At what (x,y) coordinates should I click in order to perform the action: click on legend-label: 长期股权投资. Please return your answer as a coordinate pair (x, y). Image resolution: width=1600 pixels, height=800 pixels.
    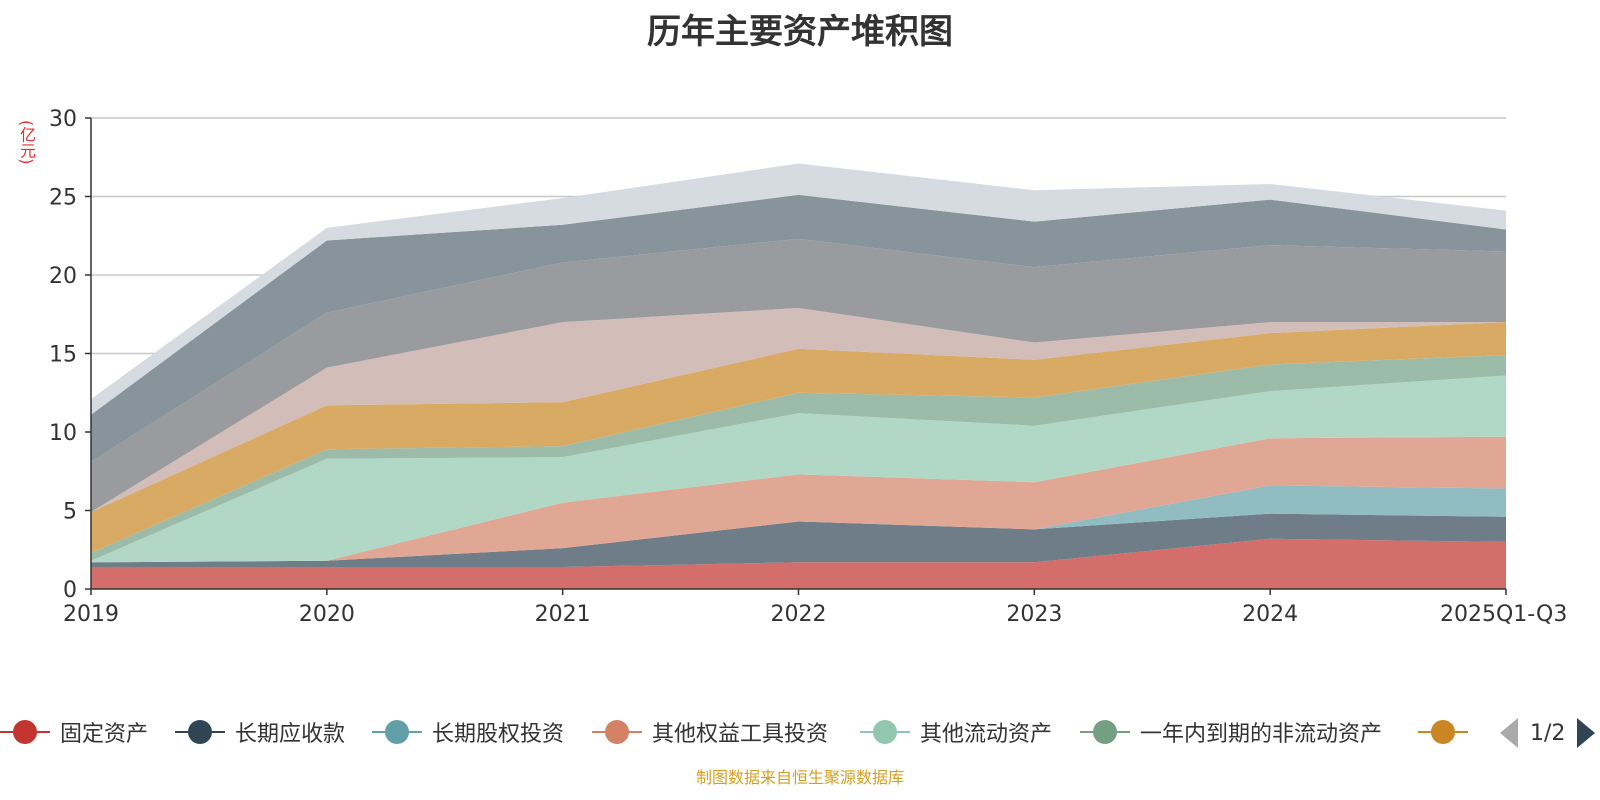
    Looking at the image, I should click on (498, 734).